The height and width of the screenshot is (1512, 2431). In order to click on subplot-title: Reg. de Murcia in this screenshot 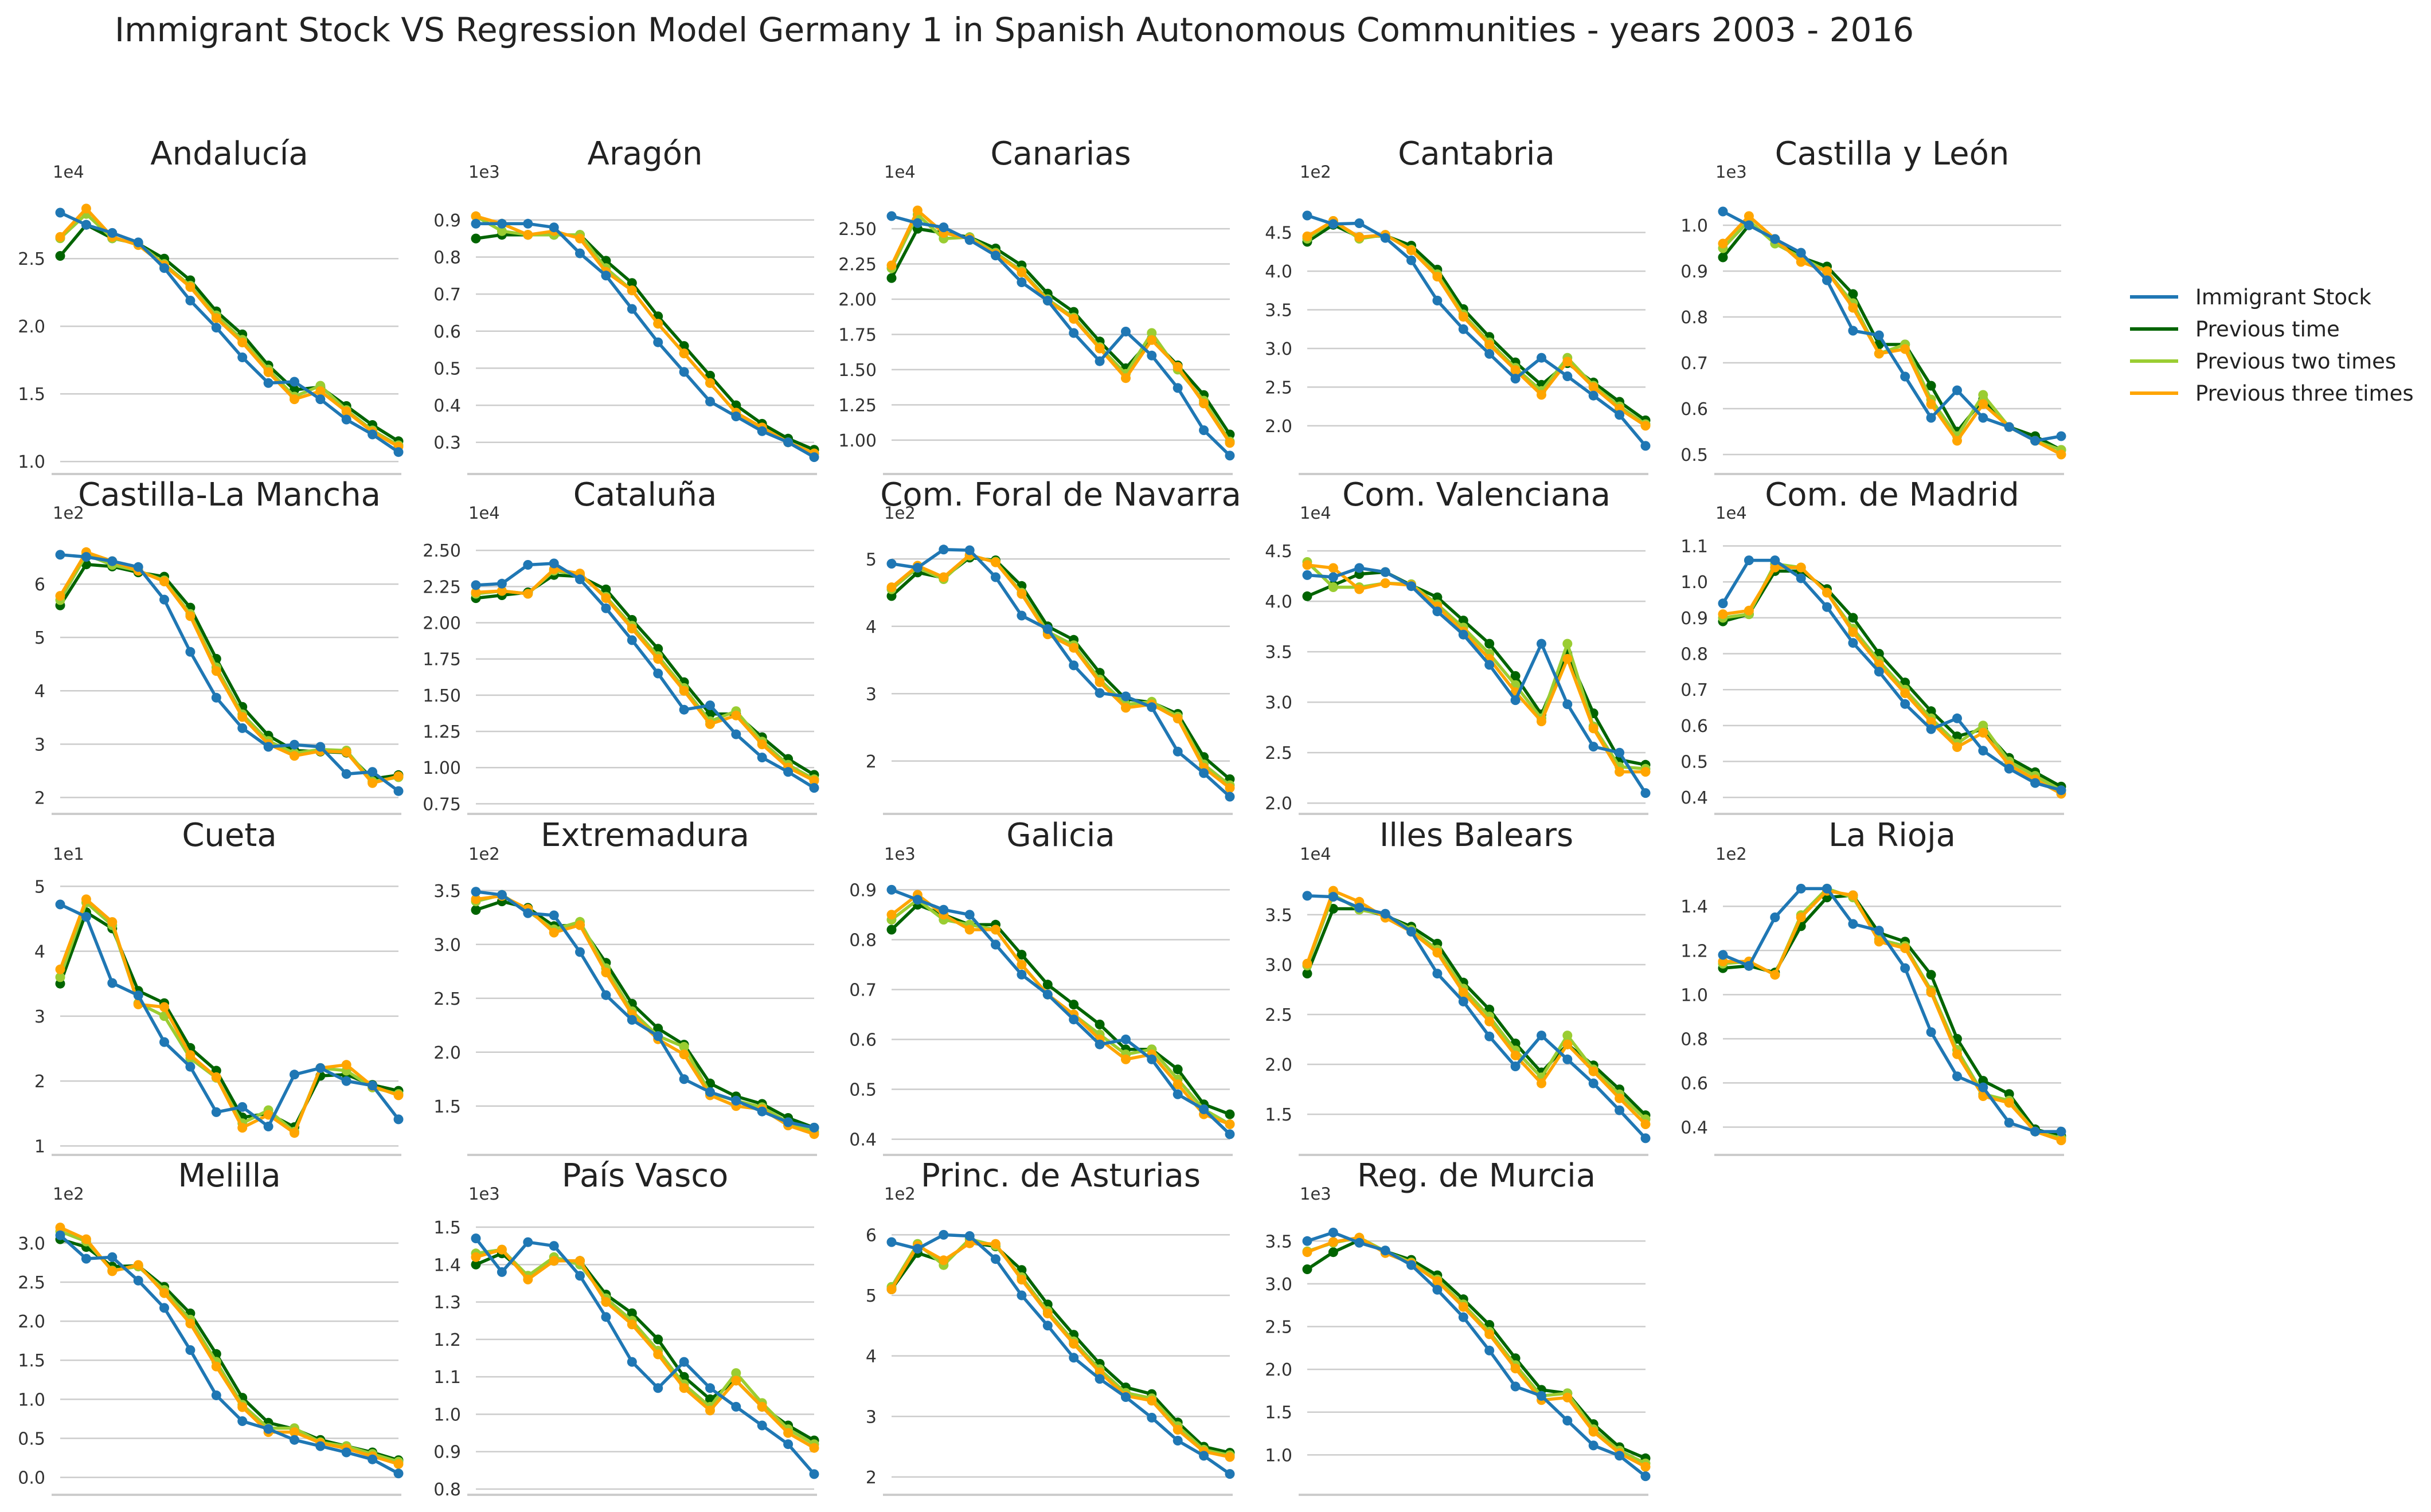, I will do `click(1476, 1175)`.